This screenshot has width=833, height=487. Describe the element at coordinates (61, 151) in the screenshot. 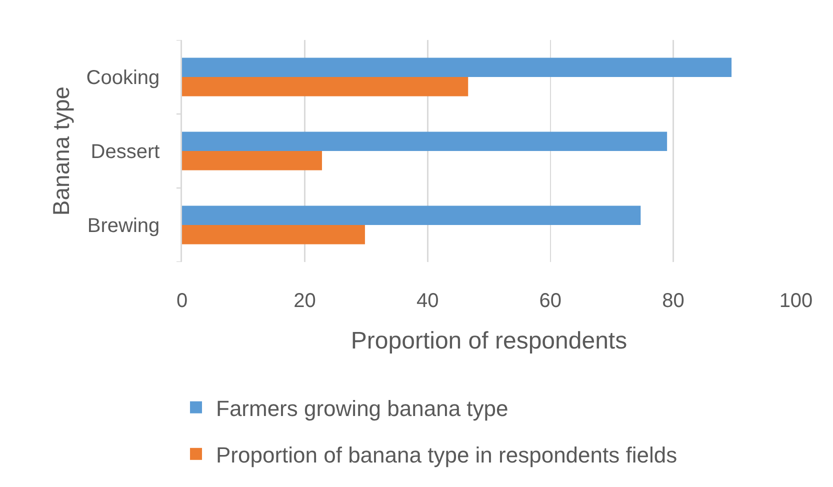

I see `y-axis-title: Banana type` at that location.